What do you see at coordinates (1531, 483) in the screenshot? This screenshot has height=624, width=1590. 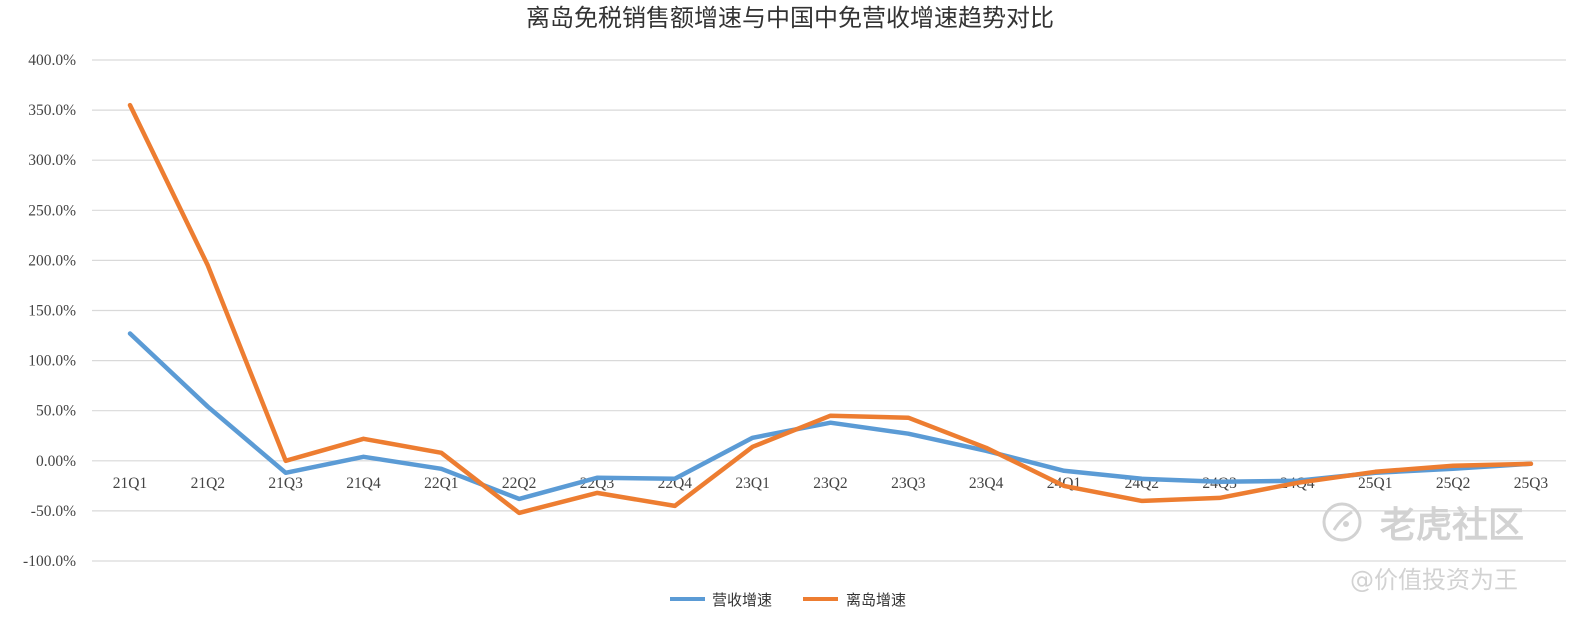 I see `x-tick-label: 25Q3` at bounding box center [1531, 483].